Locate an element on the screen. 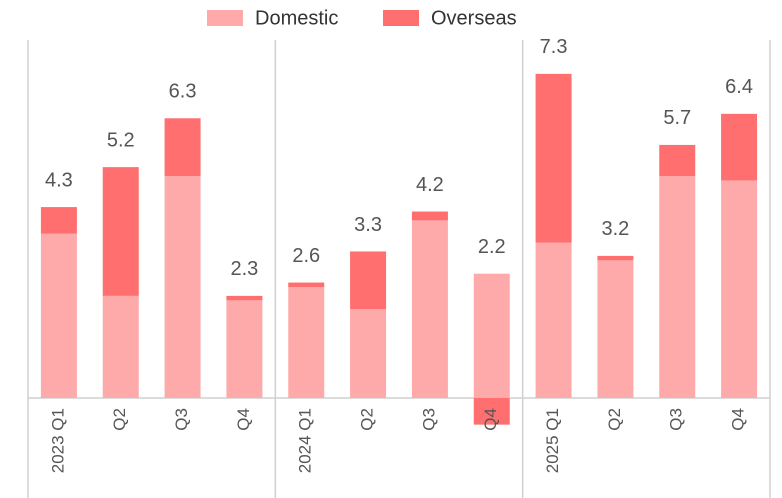  total-label: 5.2 is located at coordinates (121, 140).